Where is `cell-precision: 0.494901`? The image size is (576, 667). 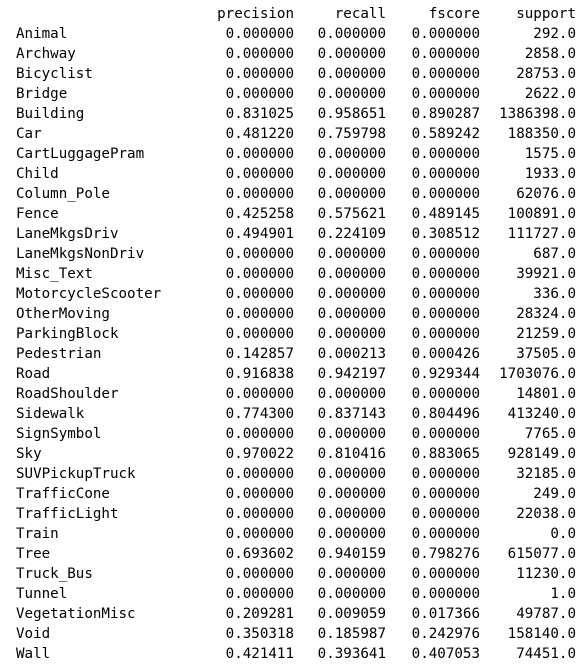
cell-precision: 0.494901 is located at coordinates (259, 234).